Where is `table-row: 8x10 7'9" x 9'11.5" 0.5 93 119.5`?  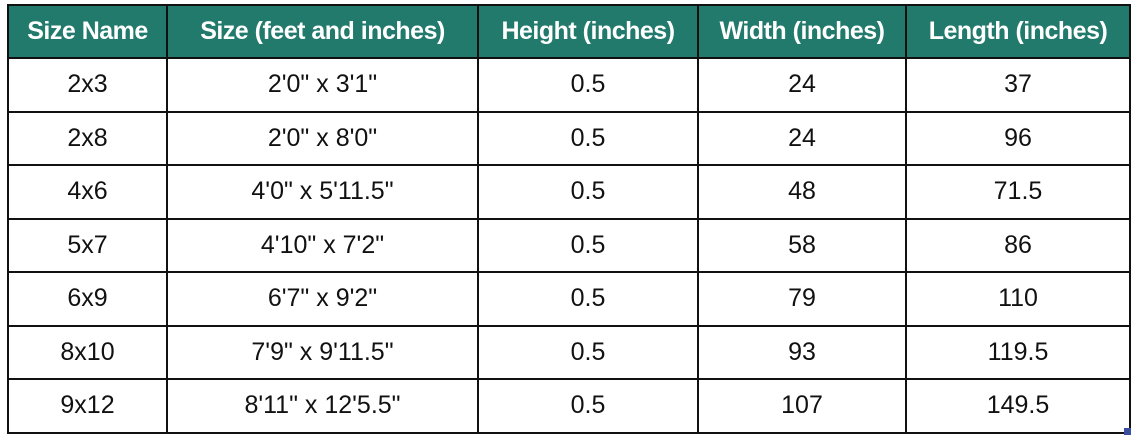 table-row: 8x10 7'9" x 9'11.5" 0.5 93 119.5 is located at coordinates (569, 352).